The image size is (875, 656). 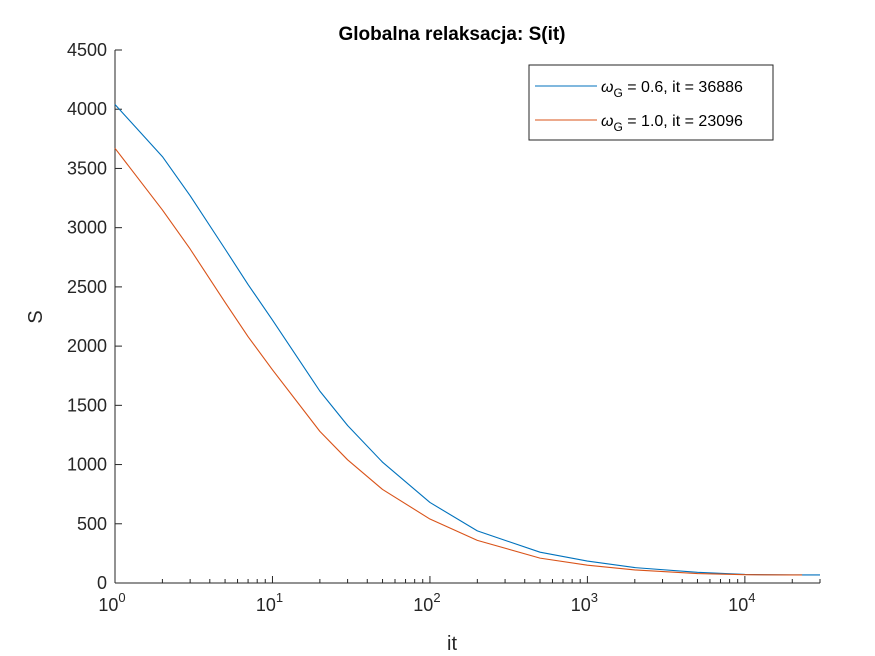 I want to click on legend-box, so click(x=651, y=102).